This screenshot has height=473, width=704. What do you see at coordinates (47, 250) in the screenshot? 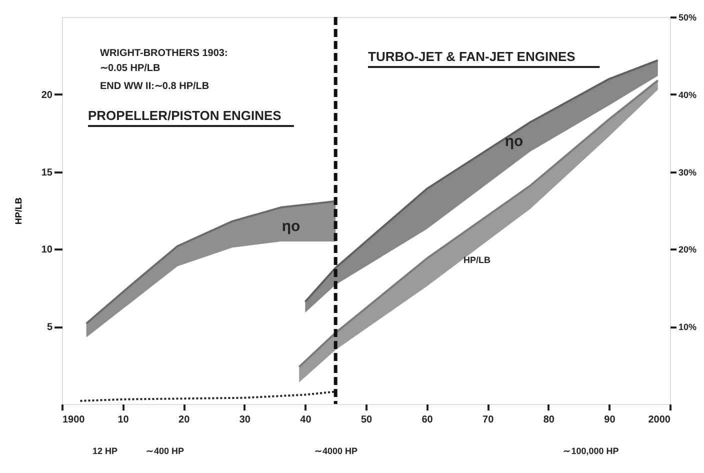
I see `y-tick-label: 10` at bounding box center [47, 250].